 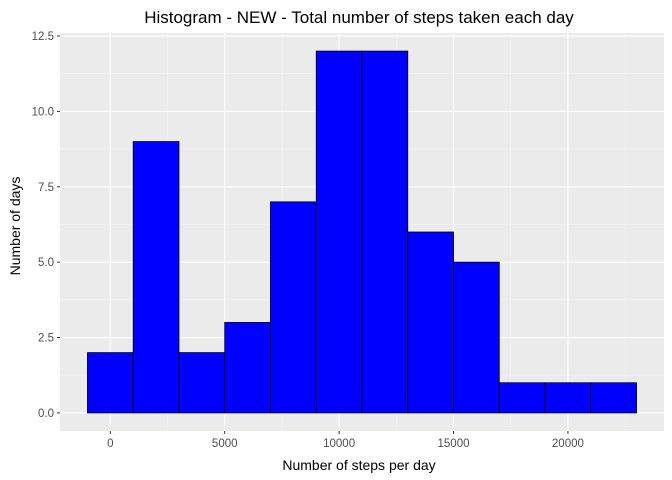 What do you see at coordinates (110, 444) in the screenshot?
I see `x-tick-label: 0` at bounding box center [110, 444].